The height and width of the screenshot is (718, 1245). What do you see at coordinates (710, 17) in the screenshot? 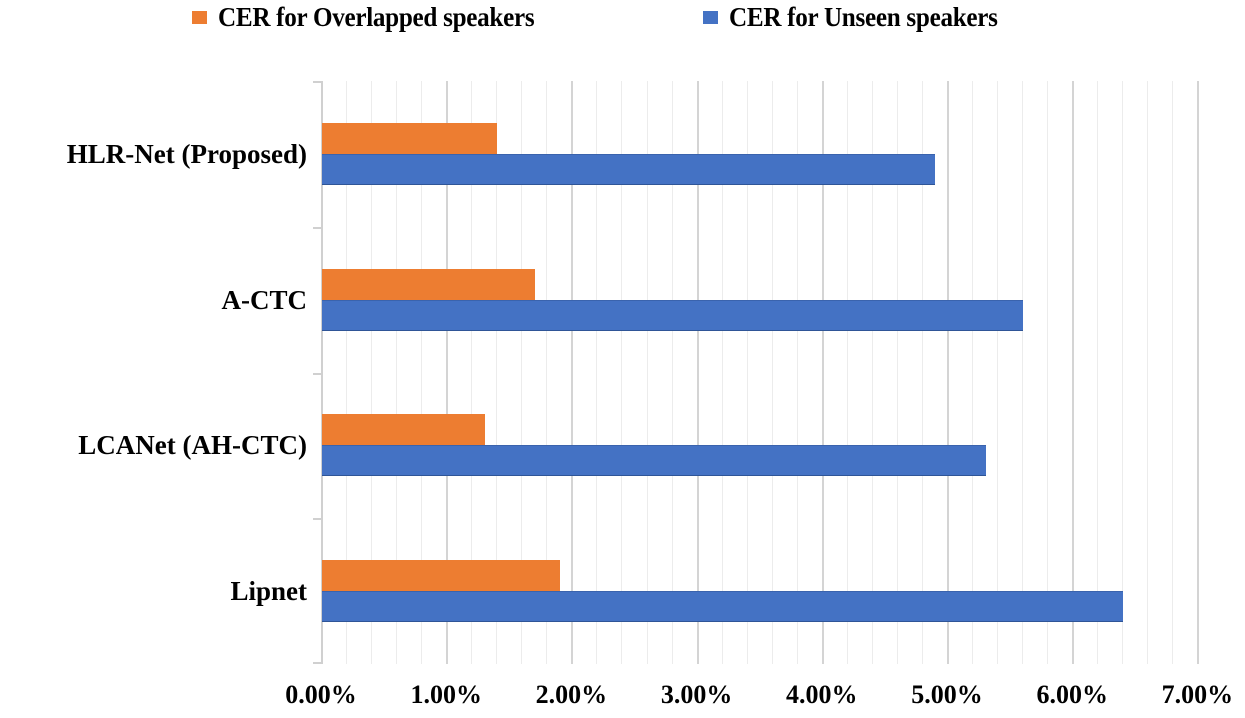
I see `legend-swatch-blue-icon` at bounding box center [710, 17].